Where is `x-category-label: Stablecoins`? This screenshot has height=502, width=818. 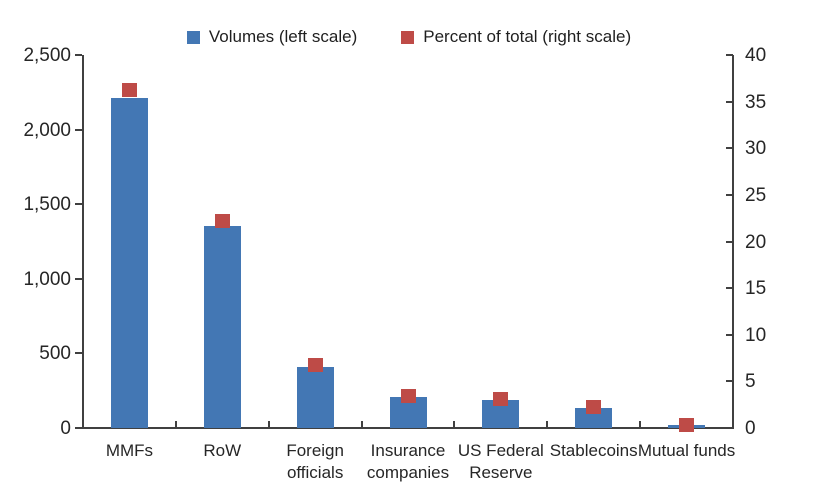 x-category-label: Stablecoins is located at coordinates (593, 450).